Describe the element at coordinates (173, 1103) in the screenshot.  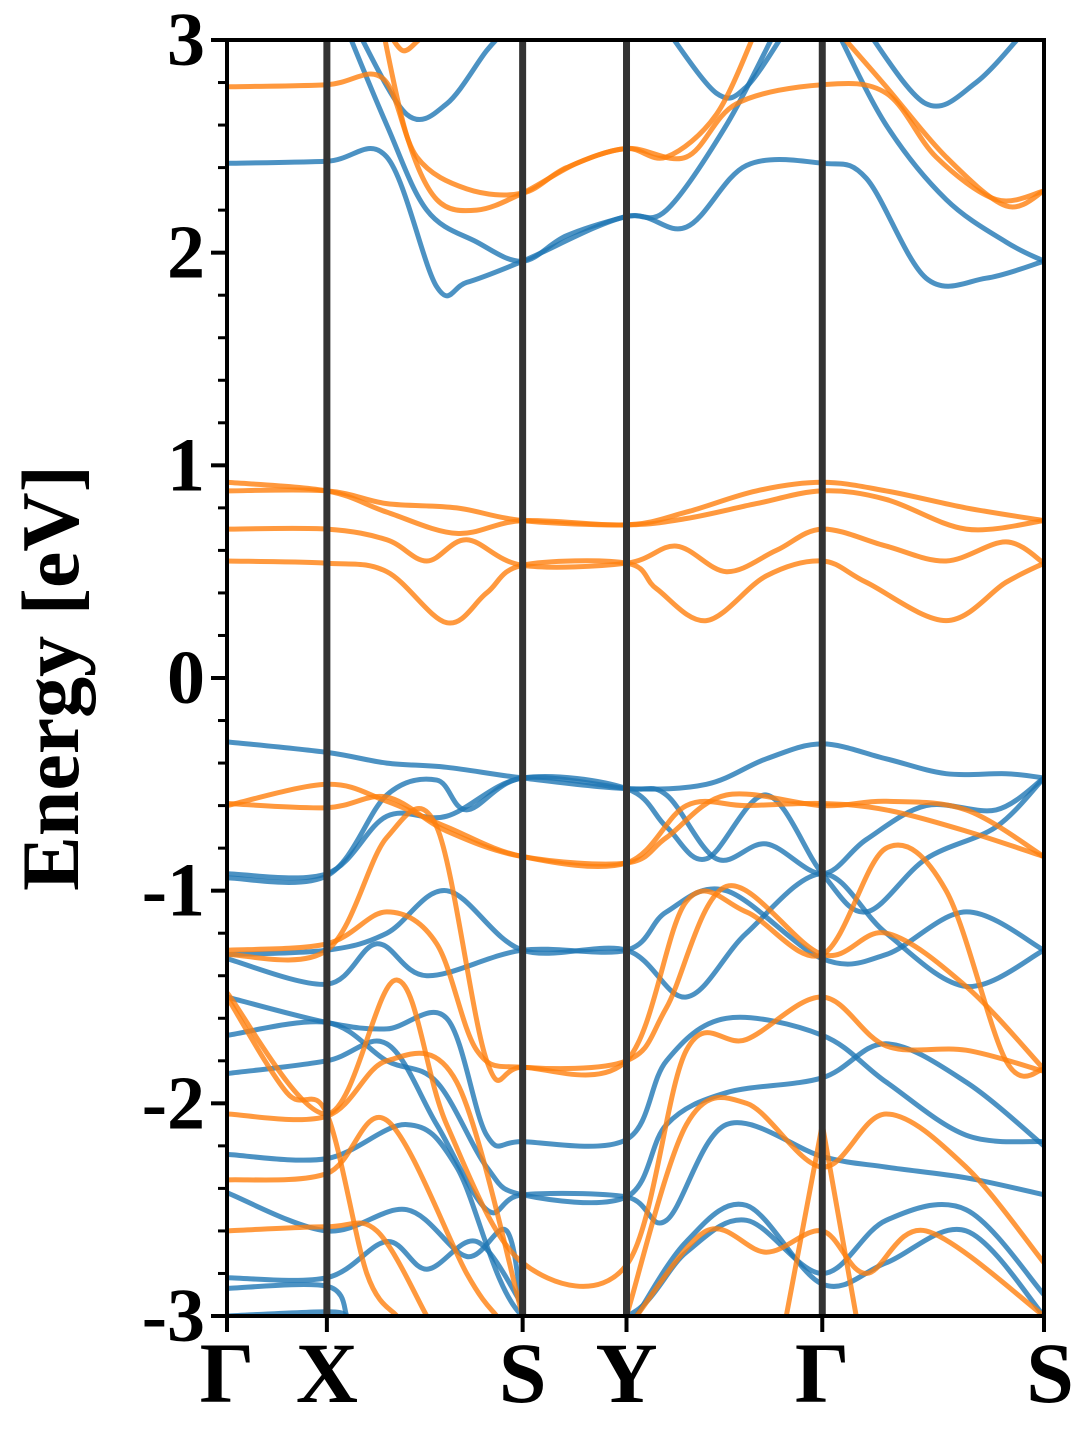
I see `y-tick-label: -2` at that location.